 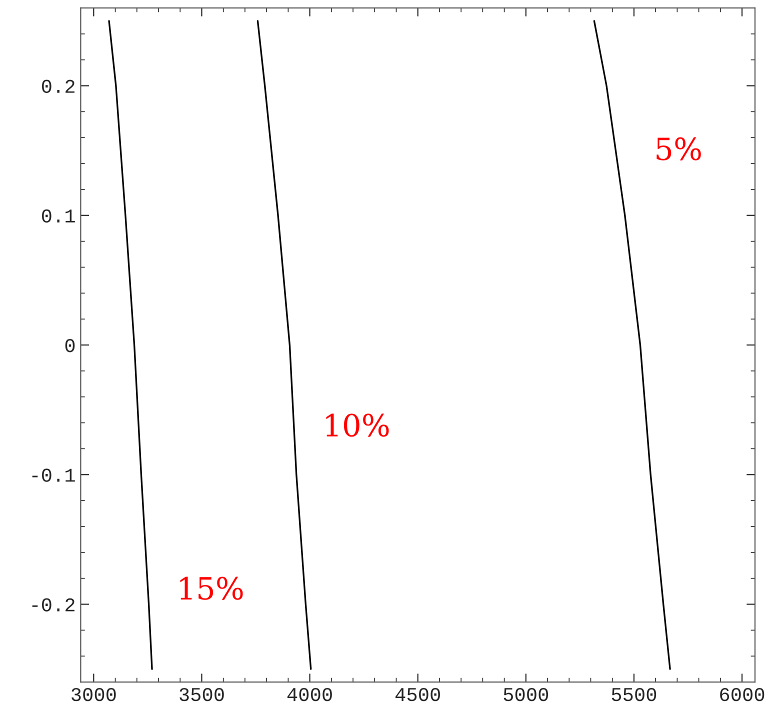 I want to click on x-tick-label: 5000, so click(x=526, y=695).